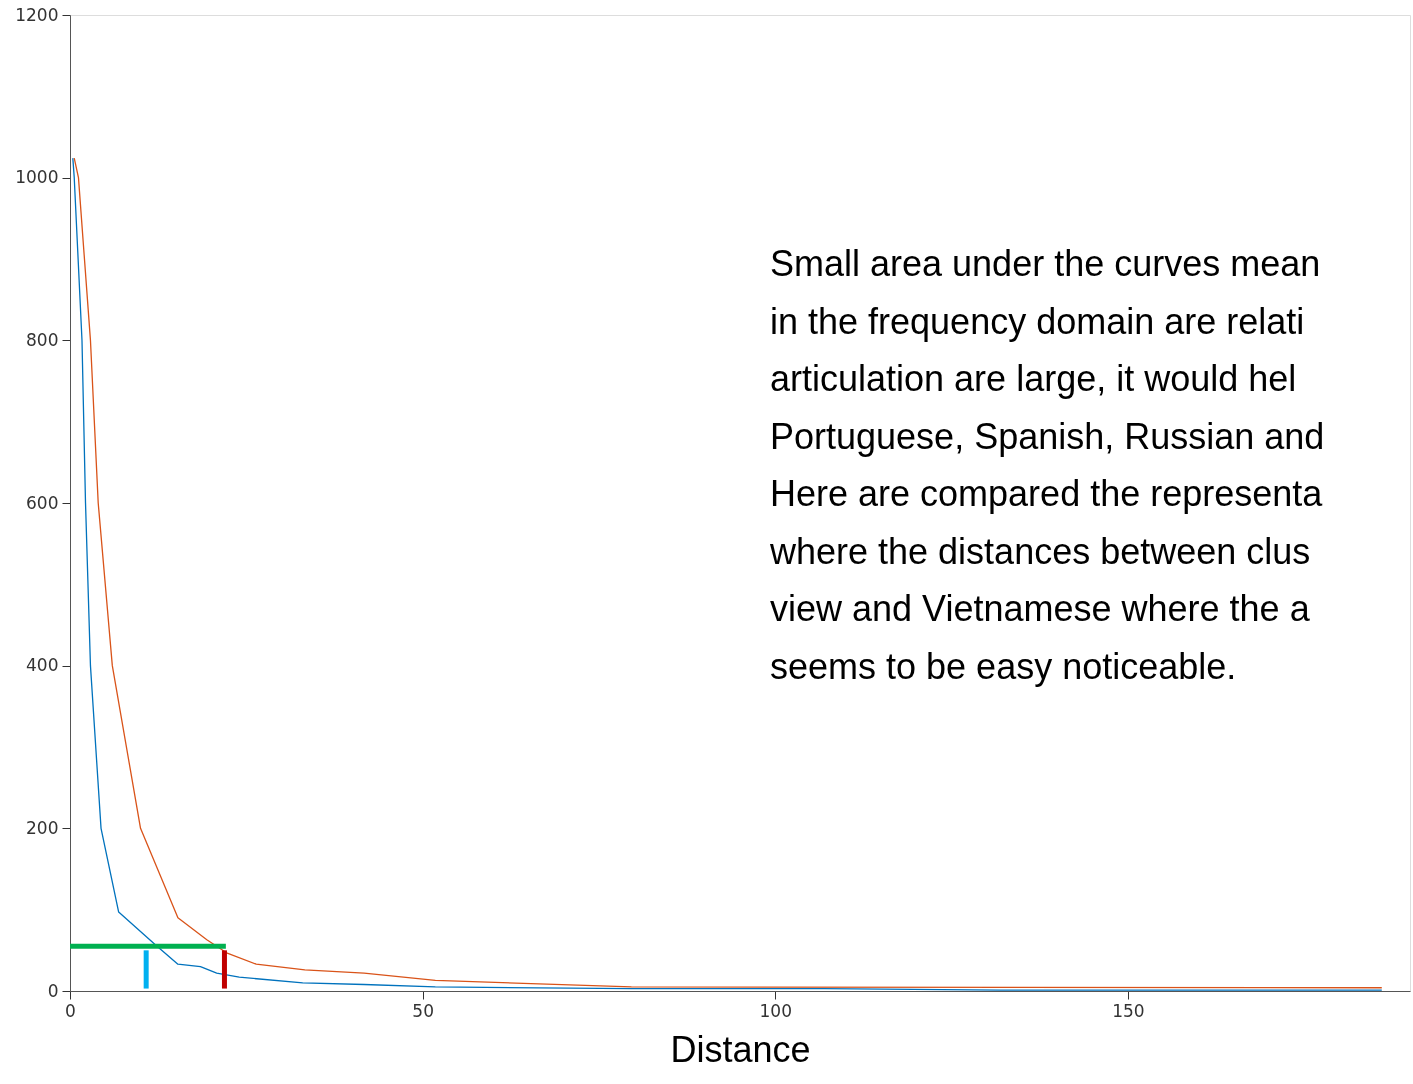 This screenshot has width=1413, height=1084. Describe the element at coordinates (42, 502) in the screenshot. I see `y-tick-label: 600` at that location.